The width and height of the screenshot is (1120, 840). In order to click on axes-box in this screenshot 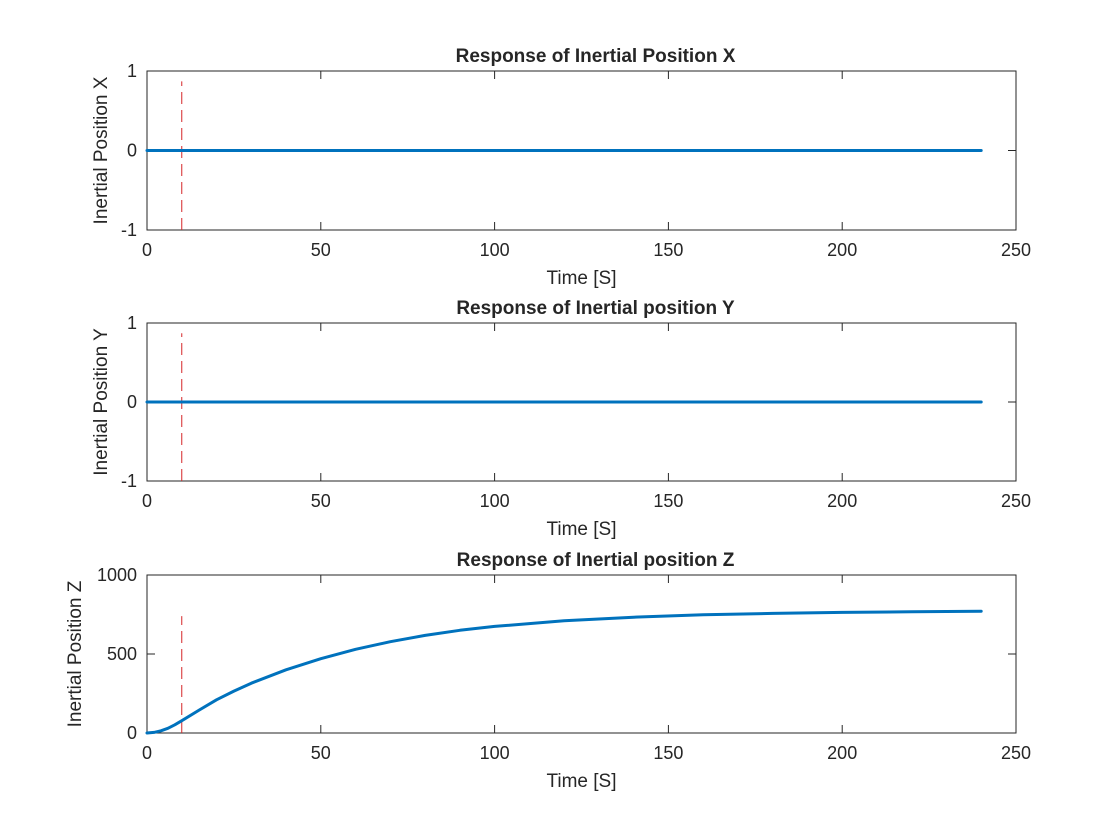, I will do `click(581, 654)`.